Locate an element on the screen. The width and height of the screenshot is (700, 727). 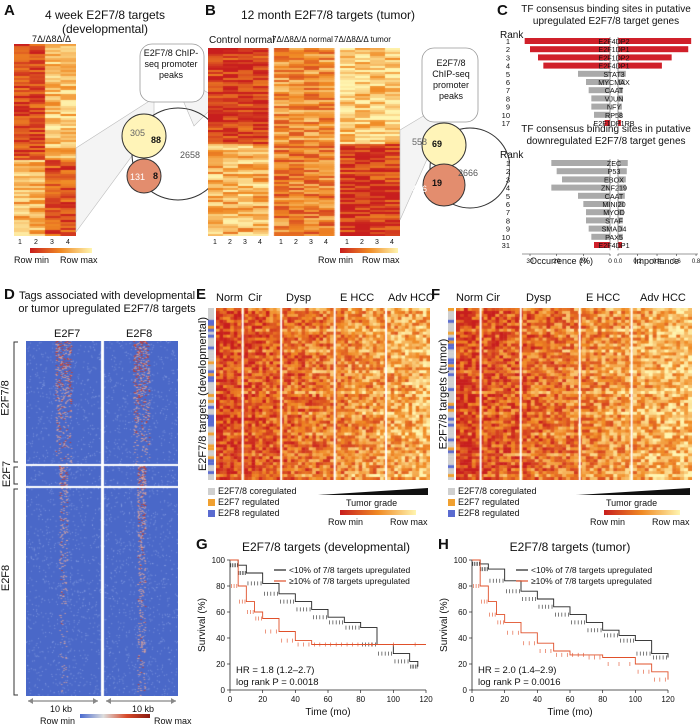
panel-c-tf-label: P53 is located at coordinates (614, 171).